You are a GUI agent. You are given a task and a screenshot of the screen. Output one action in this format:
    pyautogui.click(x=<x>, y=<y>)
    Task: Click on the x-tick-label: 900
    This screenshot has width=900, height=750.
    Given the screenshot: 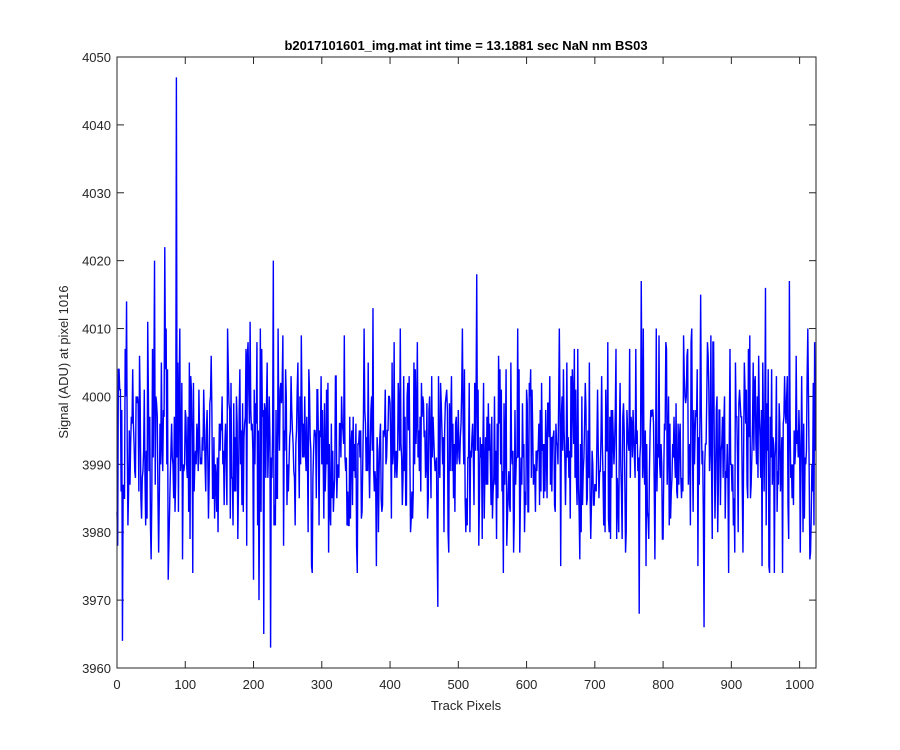 What is the action you would take?
    pyautogui.click(x=732, y=684)
    